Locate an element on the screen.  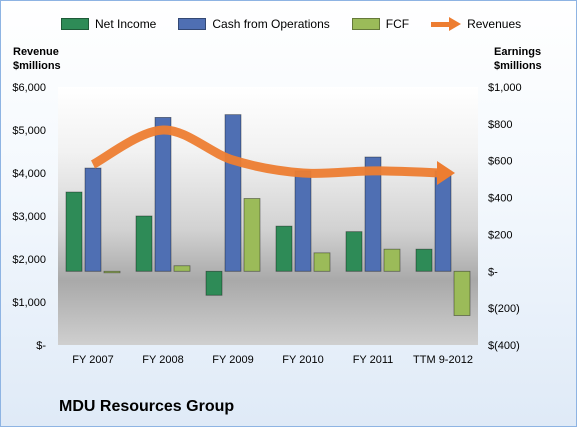
legend-swatch-fcf is located at coordinates (365, 24).